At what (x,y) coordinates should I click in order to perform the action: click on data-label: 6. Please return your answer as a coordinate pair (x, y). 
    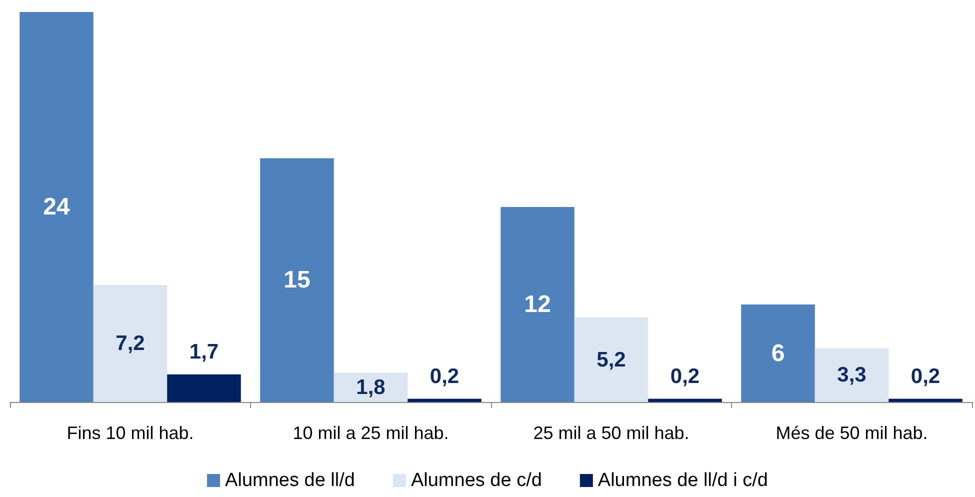
    Looking at the image, I should click on (778, 353).